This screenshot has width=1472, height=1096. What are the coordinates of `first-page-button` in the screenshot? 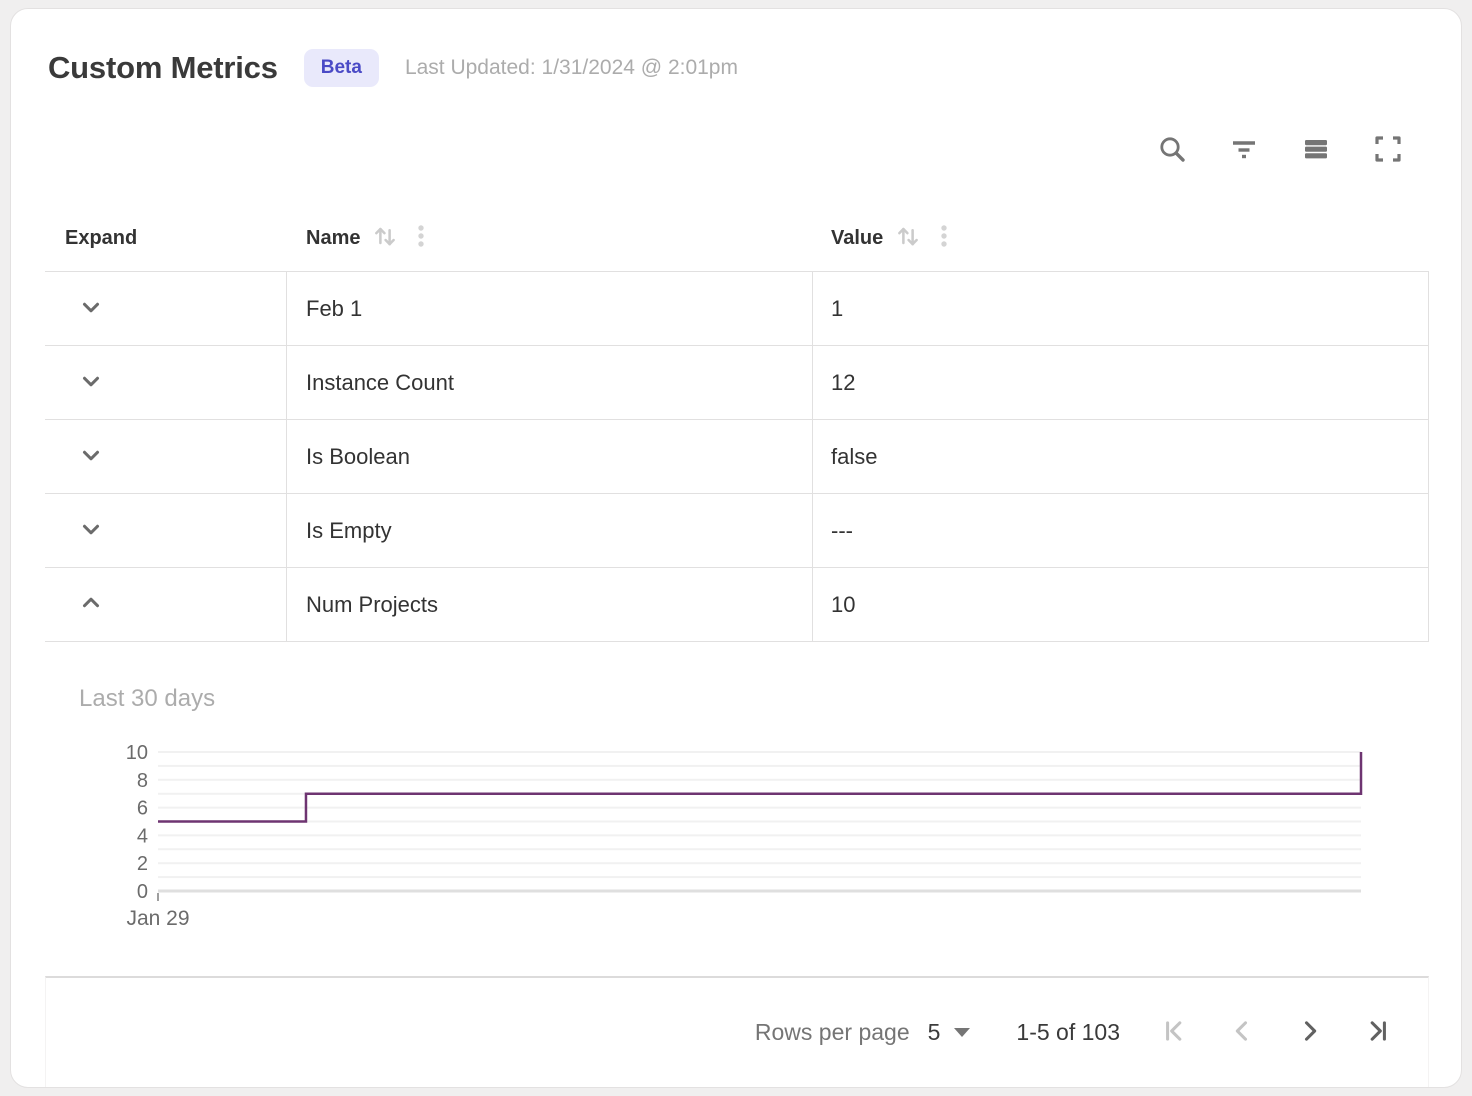 It's located at (1174, 1033).